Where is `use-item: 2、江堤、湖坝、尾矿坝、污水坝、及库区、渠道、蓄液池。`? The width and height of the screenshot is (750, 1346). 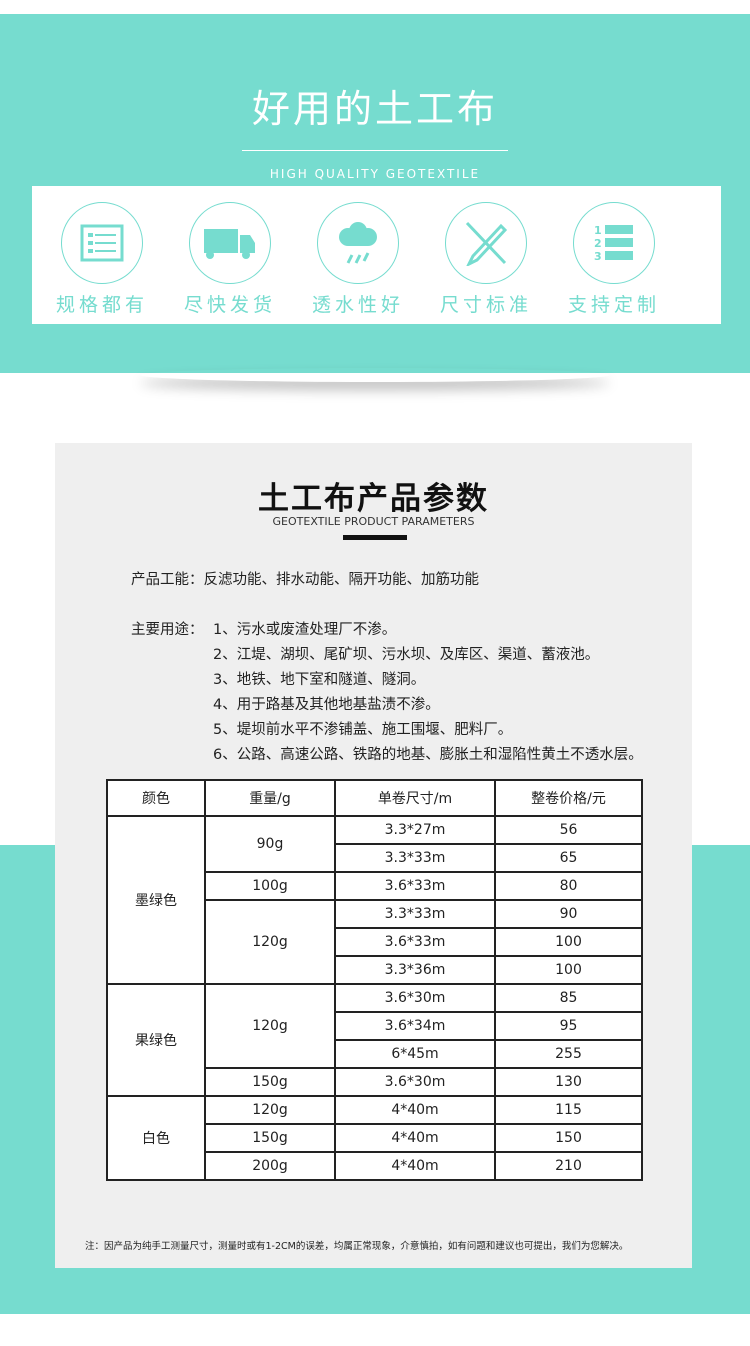 use-item: 2、江堤、湖坝、尾矿坝、污水坝、及库区、渠道、蓄液池。 is located at coordinates (406, 655).